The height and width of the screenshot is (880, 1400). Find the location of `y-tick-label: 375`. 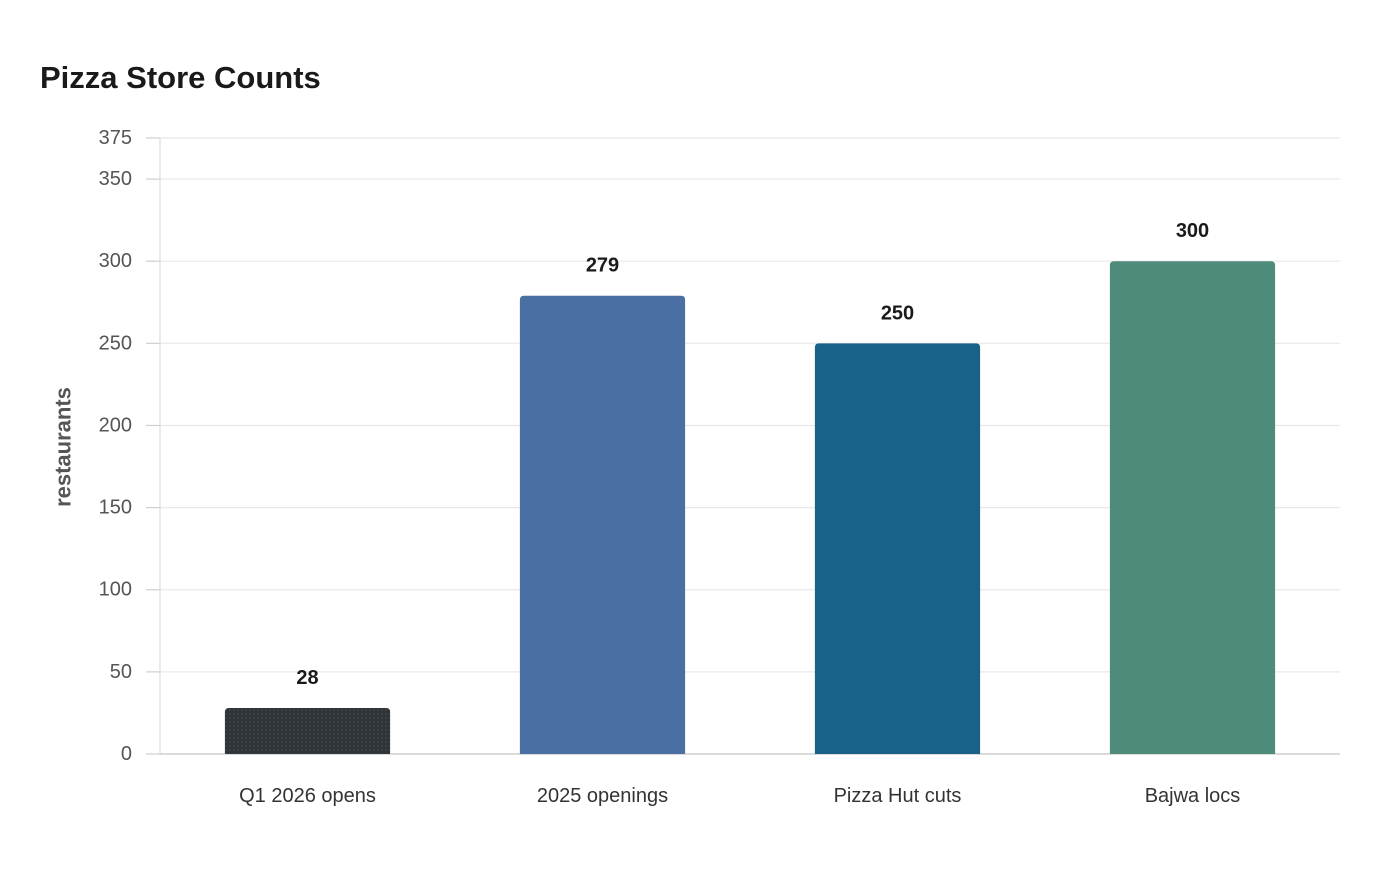

y-tick-label: 375 is located at coordinates (115, 138).